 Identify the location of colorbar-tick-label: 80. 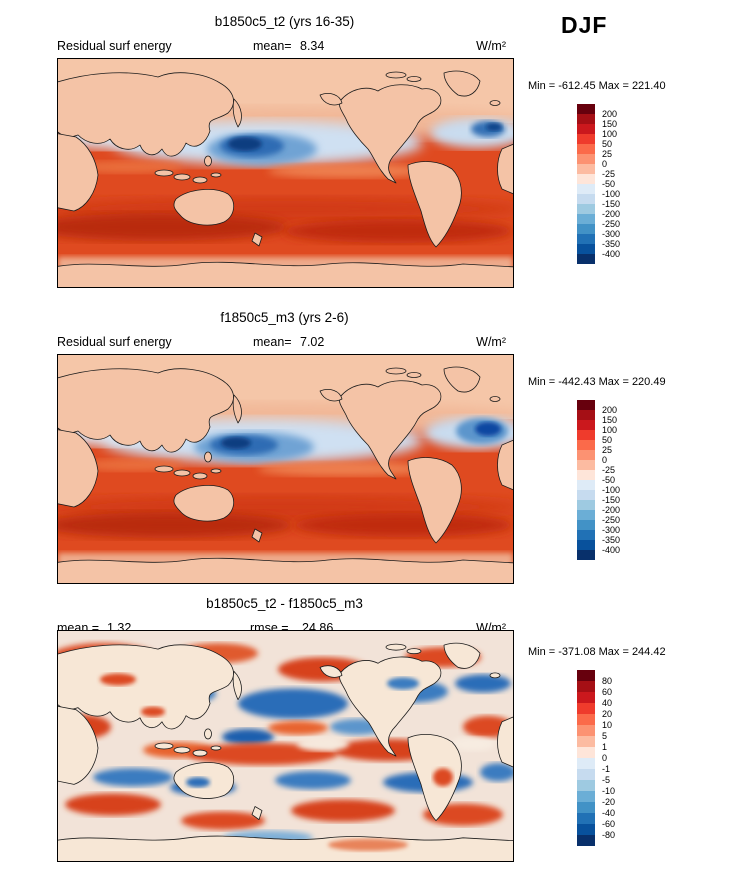
(607, 681).